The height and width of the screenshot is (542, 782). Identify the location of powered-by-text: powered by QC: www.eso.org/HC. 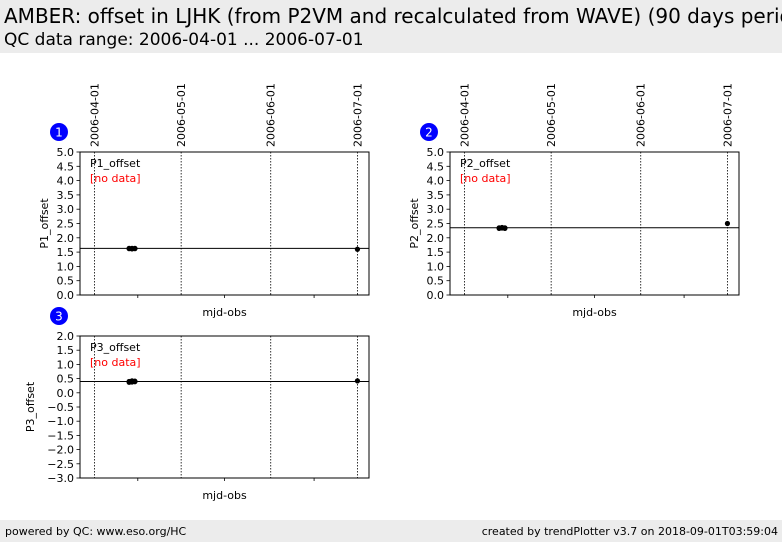
(96, 531).